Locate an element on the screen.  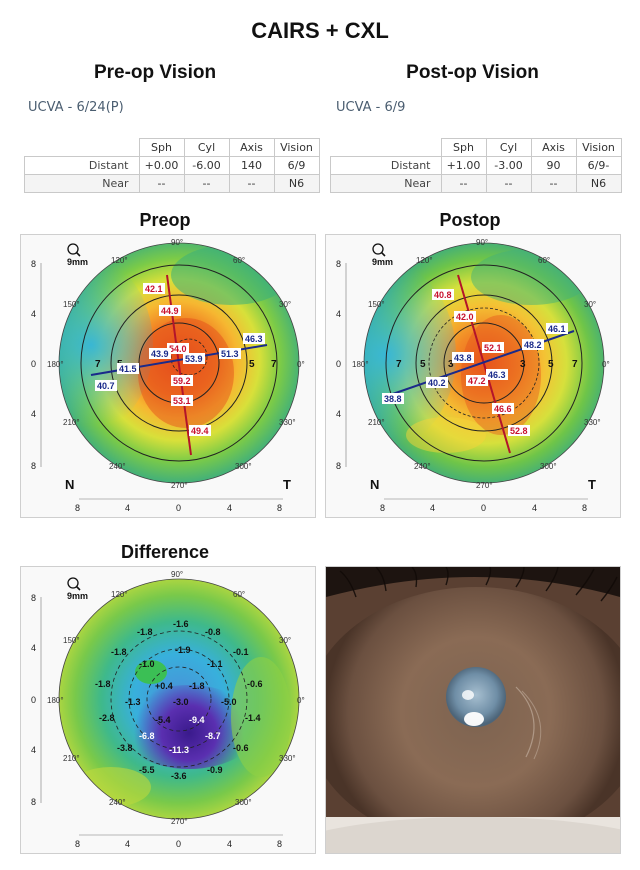
difference-value: -9.4 is located at coordinates (197, 720).